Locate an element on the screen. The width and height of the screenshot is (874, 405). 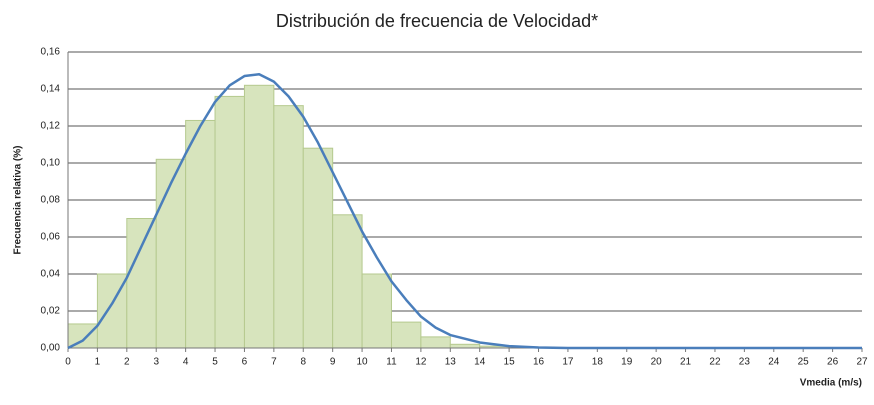
x-tick-label: 7 is located at coordinates (274, 362).